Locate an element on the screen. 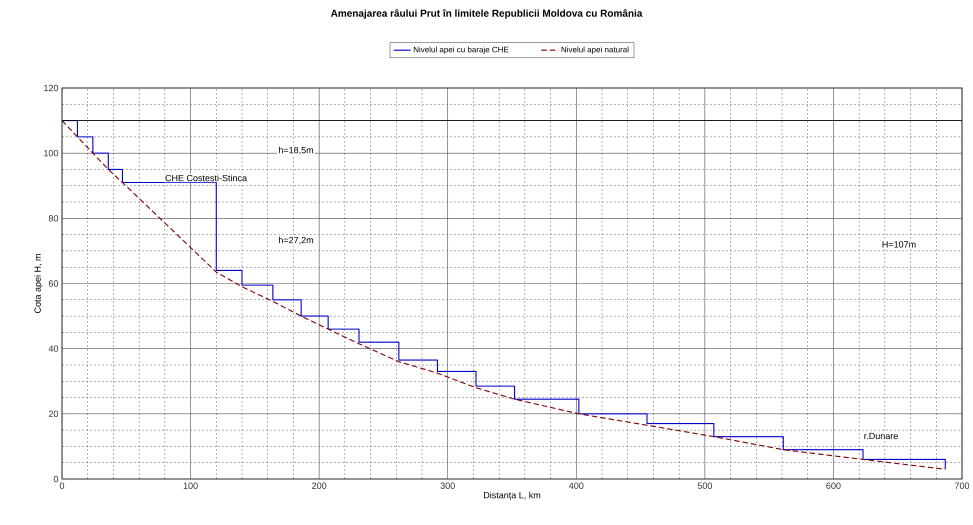  y-tick-label: 100 is located at coordinates (51, 153).